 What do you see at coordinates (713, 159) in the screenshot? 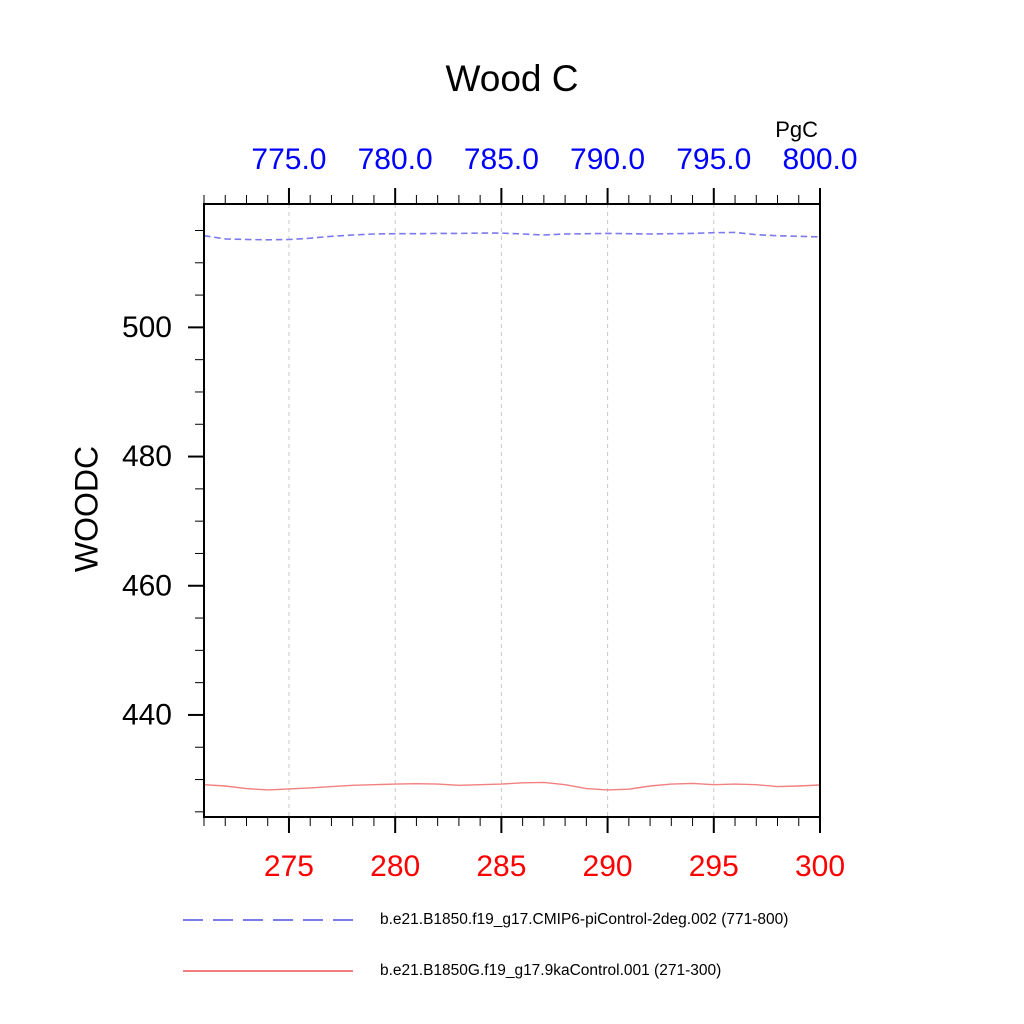
I see `top-axis-tick-label: 795.0` at bounding box center [713, 159].